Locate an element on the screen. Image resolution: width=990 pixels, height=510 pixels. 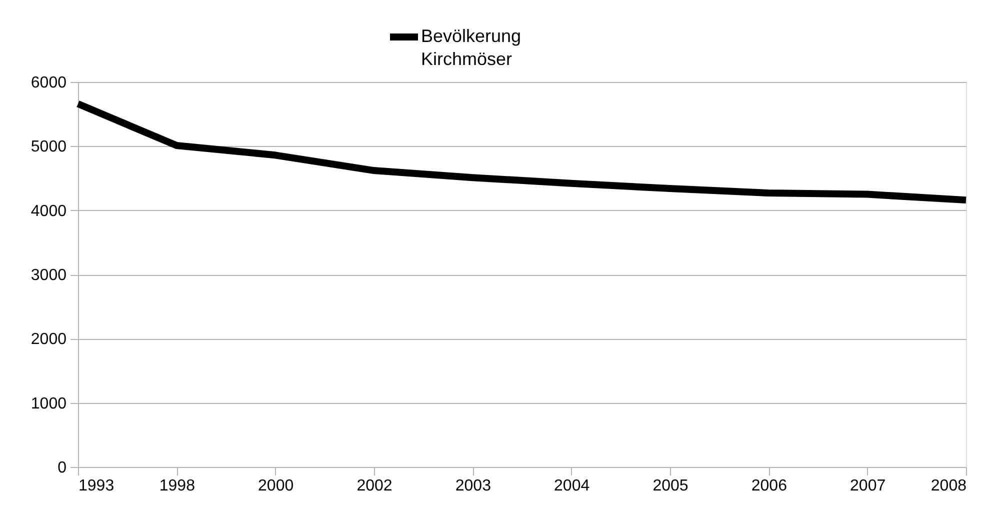
x-tick-label: 1998 is located at coordinates (177, 486).